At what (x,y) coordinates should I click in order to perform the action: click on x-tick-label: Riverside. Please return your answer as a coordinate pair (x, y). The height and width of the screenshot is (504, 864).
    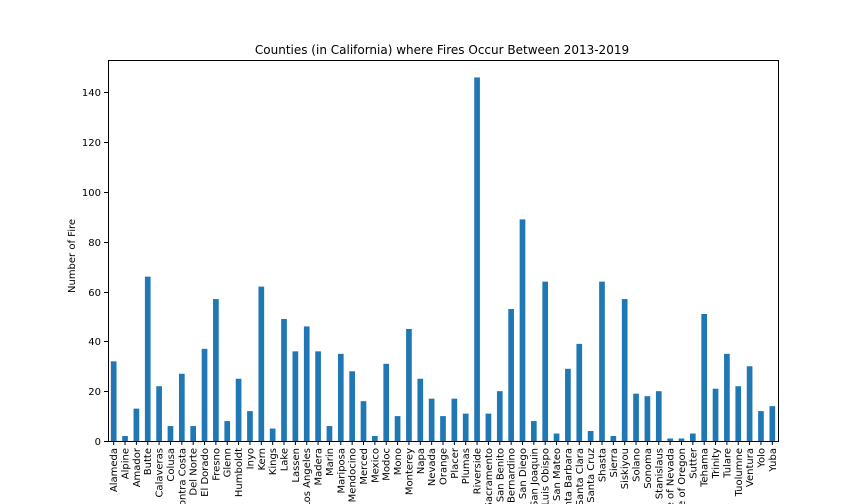
    Looking at the image, I should click on (478, 471).